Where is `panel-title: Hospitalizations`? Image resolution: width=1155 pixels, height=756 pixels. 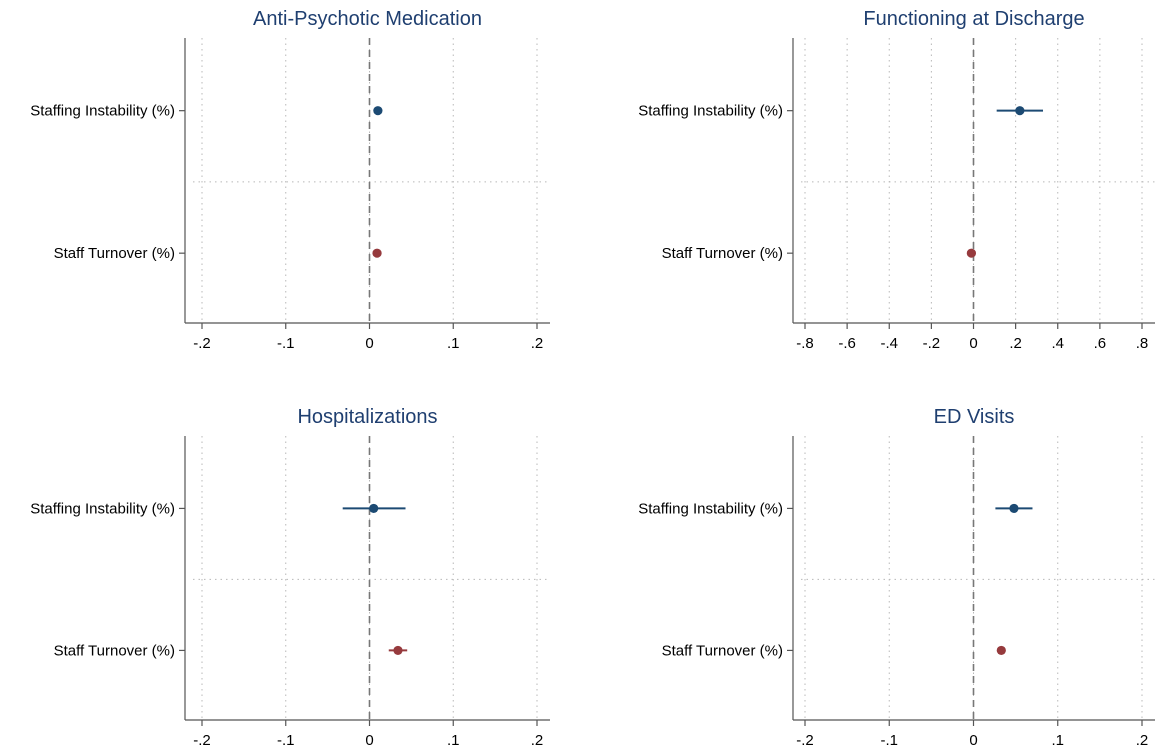
panel-title: Hospitalizations is located at coordinates (367, 417).